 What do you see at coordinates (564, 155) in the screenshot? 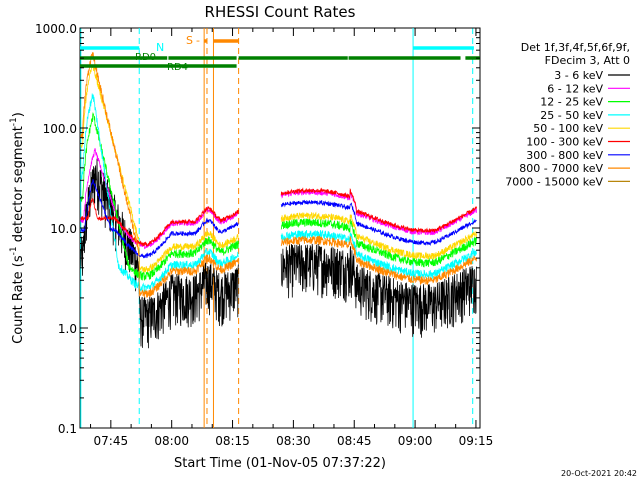
I see `legend-label: 300 - 800 keV` at bounding box center [564, 155].